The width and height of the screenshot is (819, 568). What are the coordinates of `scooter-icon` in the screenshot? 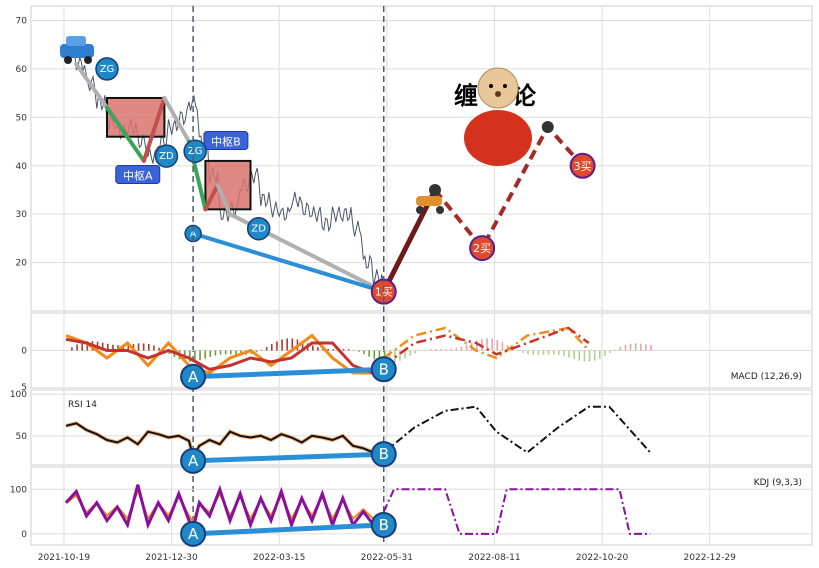 It's located at (430, 205).